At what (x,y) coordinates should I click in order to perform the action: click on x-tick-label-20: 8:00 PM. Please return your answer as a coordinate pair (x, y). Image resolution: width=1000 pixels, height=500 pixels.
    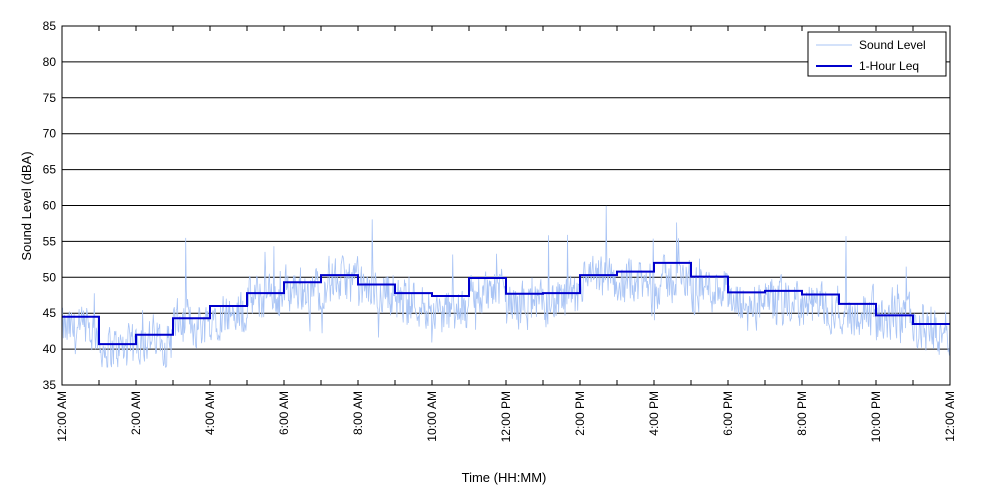
    Looking at the image, I should click on (802, 413).